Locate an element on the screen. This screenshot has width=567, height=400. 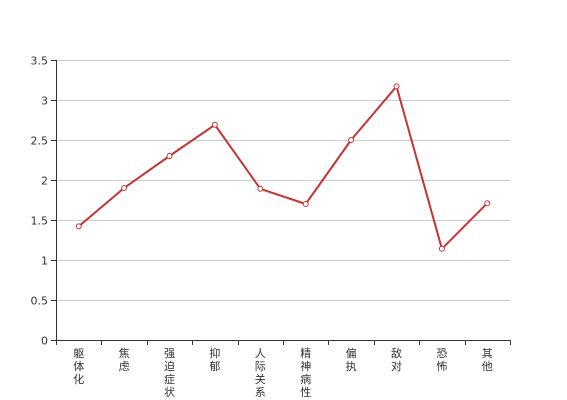
x-tick-label: 焦虑 is located at coordinates (124, 360).